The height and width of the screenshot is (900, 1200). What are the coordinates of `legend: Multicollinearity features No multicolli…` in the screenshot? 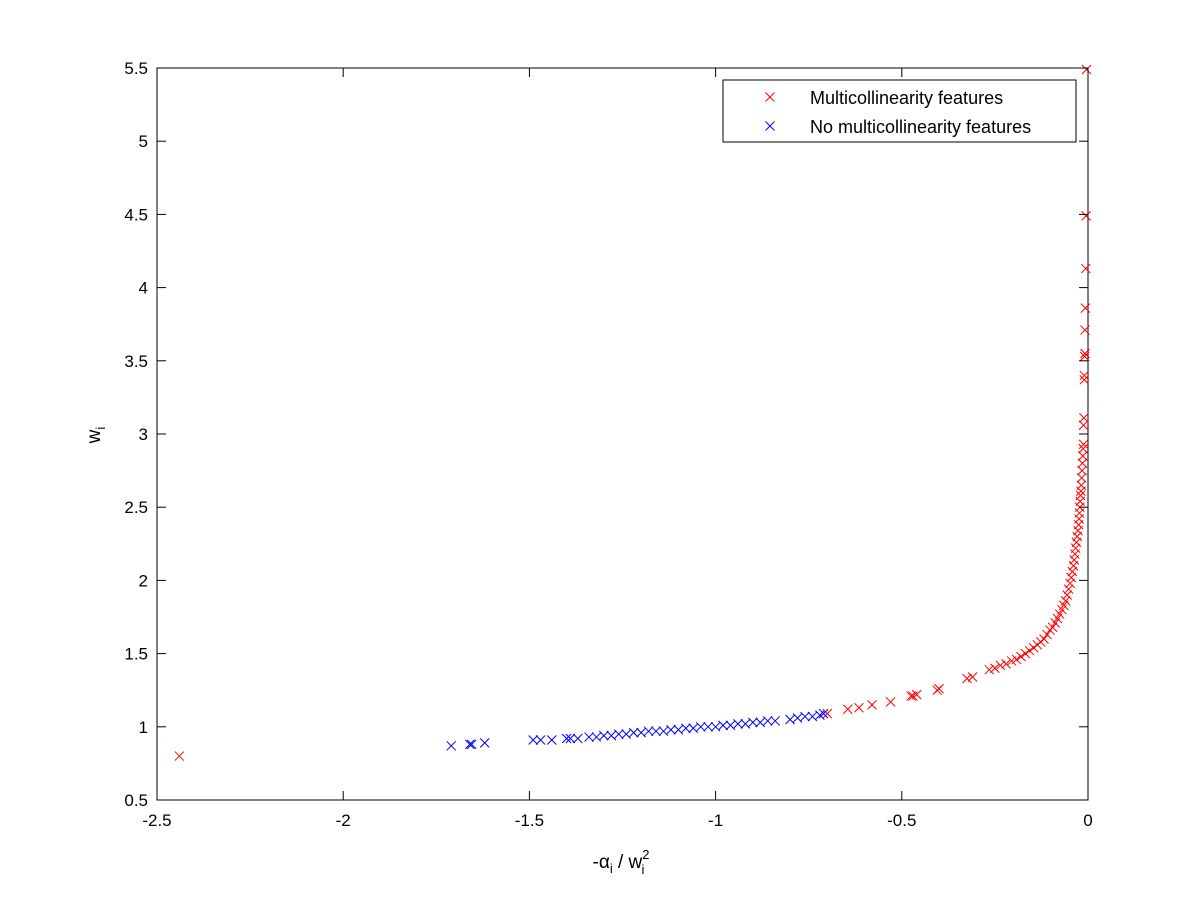 It's located at (899, 111).